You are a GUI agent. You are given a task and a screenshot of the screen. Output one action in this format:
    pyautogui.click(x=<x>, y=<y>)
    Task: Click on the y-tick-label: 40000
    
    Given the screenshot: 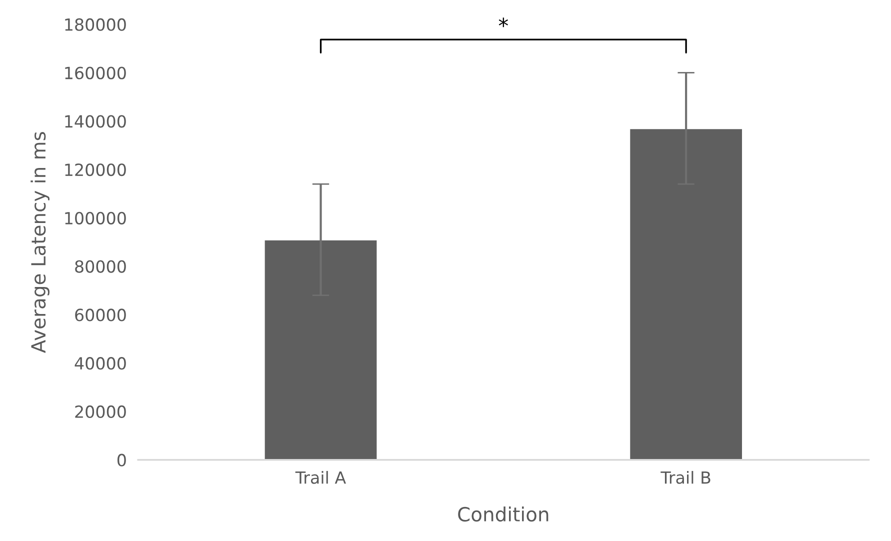 What is the action you would take?
    pyautogui.click(x=100, y=363)
    